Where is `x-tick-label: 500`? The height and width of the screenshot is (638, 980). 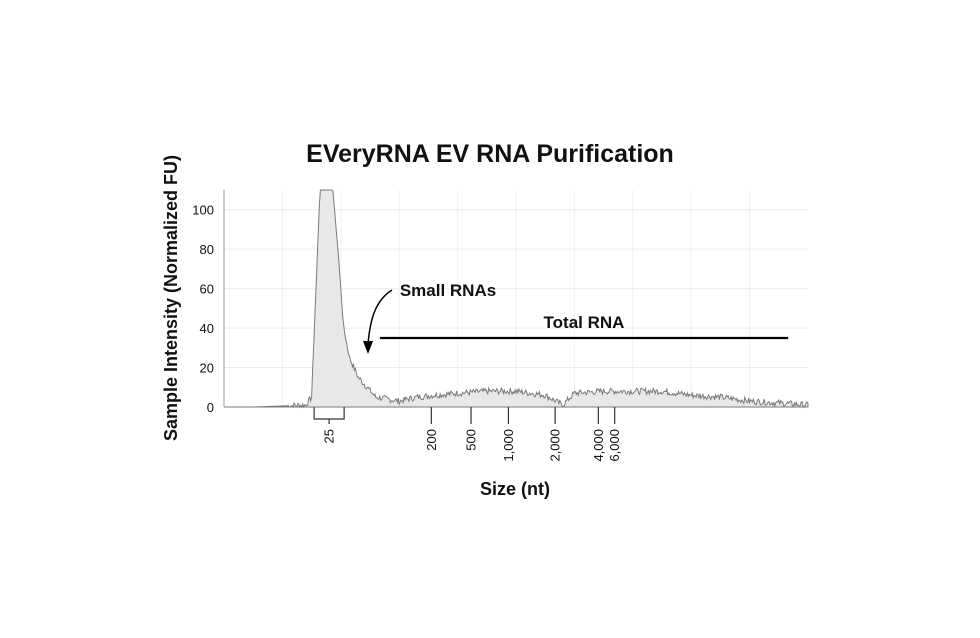 x-tick-label: 500 is located at coordinates (471, 440).